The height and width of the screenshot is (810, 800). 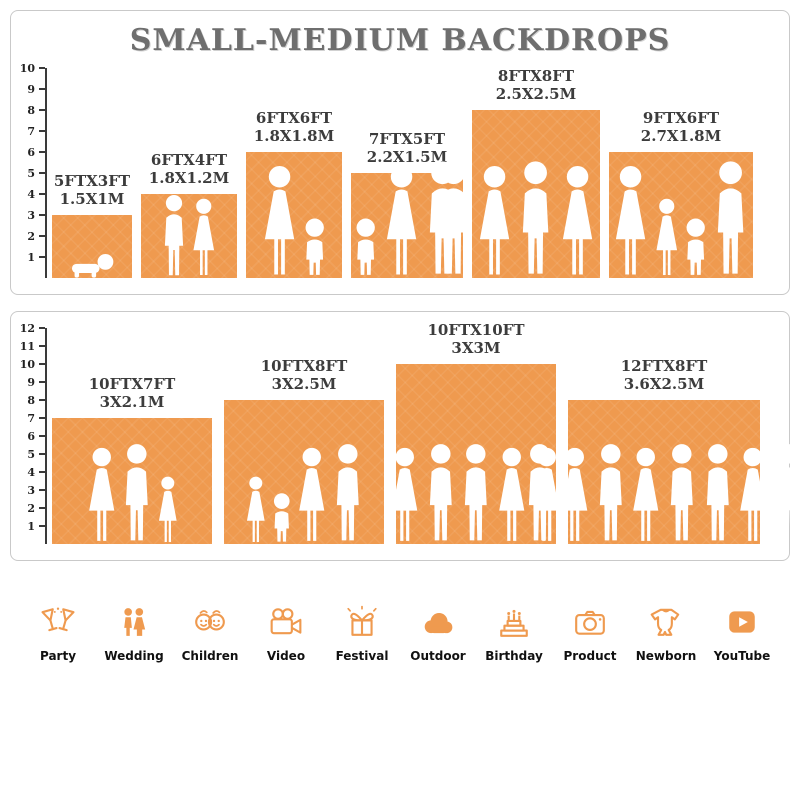 What do you see at coordinates (135, 622) in the screenshot?
I see `wedding-icon` at bounding box center [135, 622].